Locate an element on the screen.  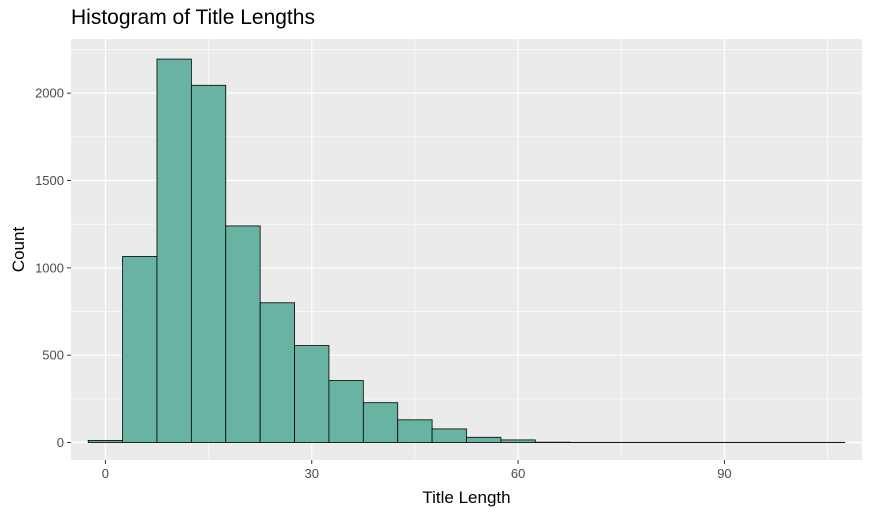
x-axis: 0 30 60 90 is located at coordinates (417, 470).